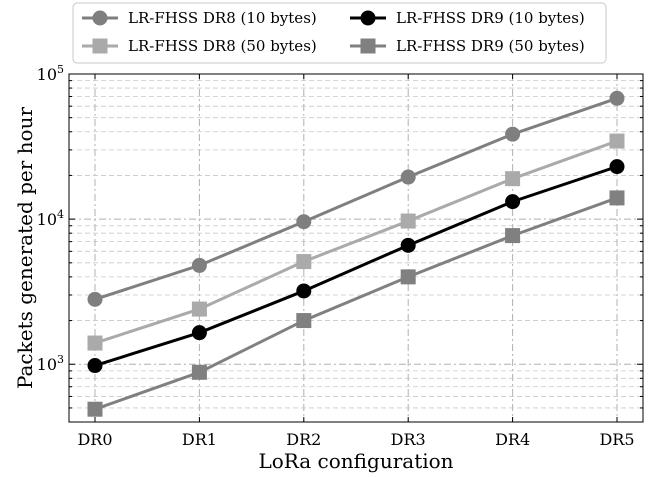 This screenshot has width=657, height=477. Describe the element at coordinates (50, 73) in the screenshot. I see `y-tick-label: 10⁵` at that location.